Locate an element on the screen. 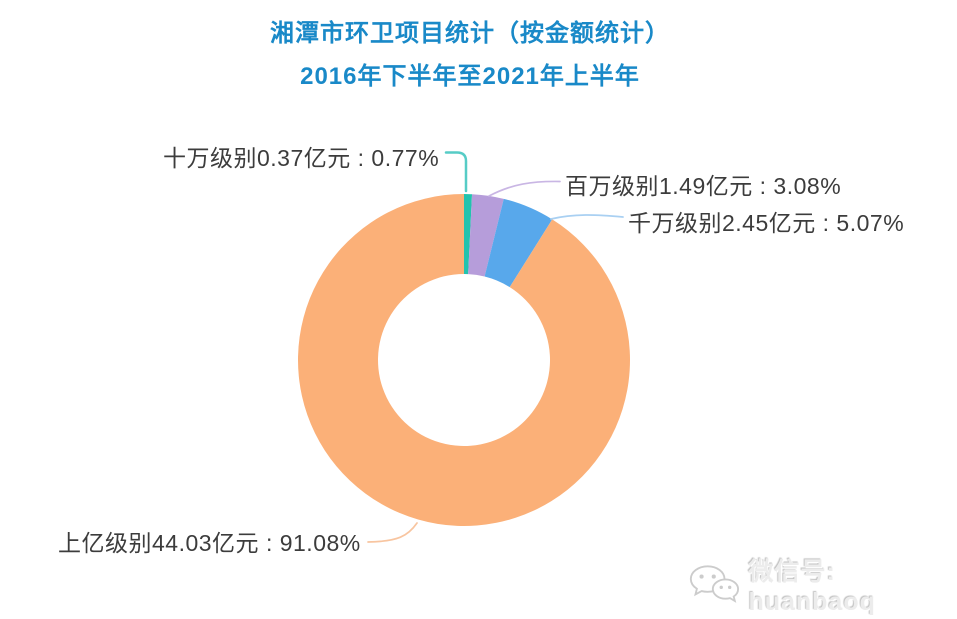 The width and height of the screenshot is (957, 619). chart-subtitle: 2016年下半年至2021年上半年 is located at coordinates (470, 76).